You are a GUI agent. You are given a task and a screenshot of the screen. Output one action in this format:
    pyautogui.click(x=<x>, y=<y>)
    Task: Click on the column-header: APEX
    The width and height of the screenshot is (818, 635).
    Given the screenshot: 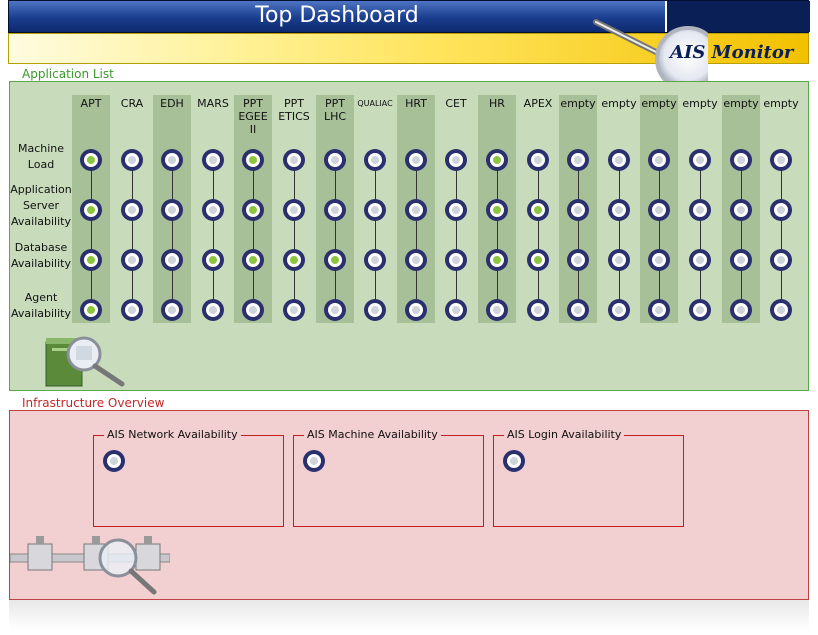 What is the action you would take?
    pyautogui.click(x=538, y=103)
    